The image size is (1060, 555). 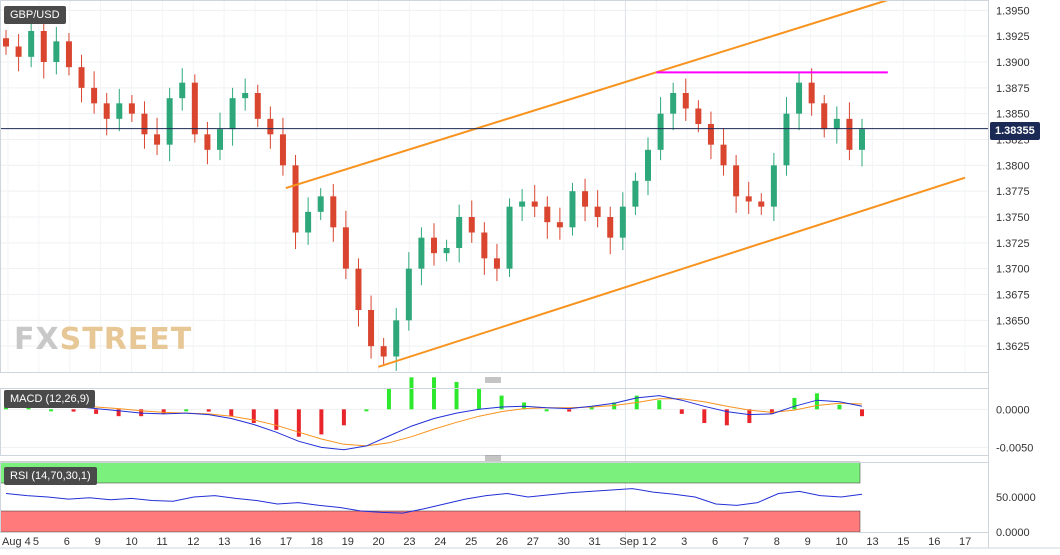 What do you see at coordinates (746, 542) in the screenshot?
I see `x-tick-label: 7` at bounding box center [746, 542].